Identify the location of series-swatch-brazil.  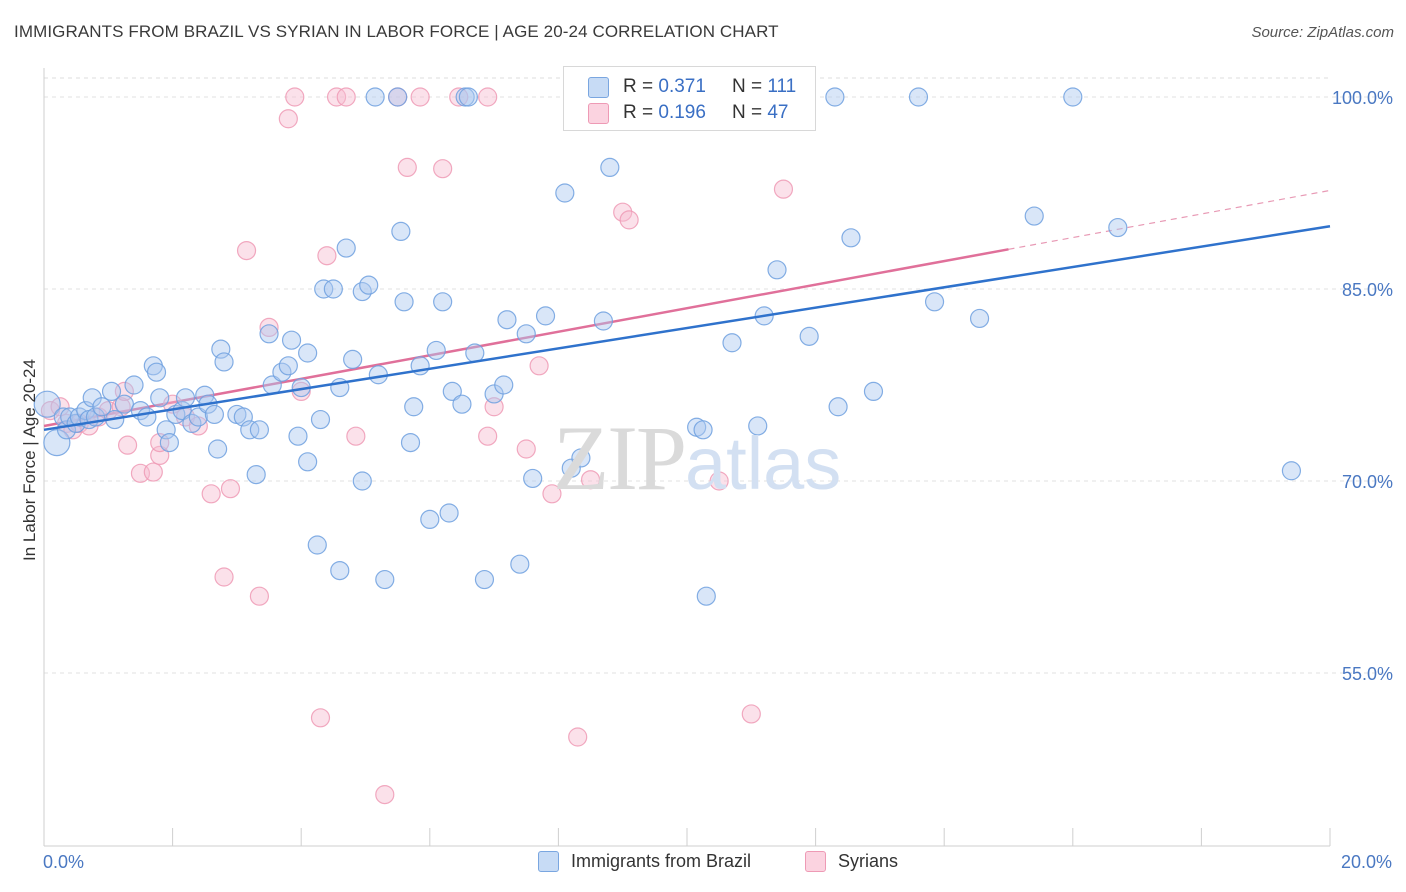
(548, 861).